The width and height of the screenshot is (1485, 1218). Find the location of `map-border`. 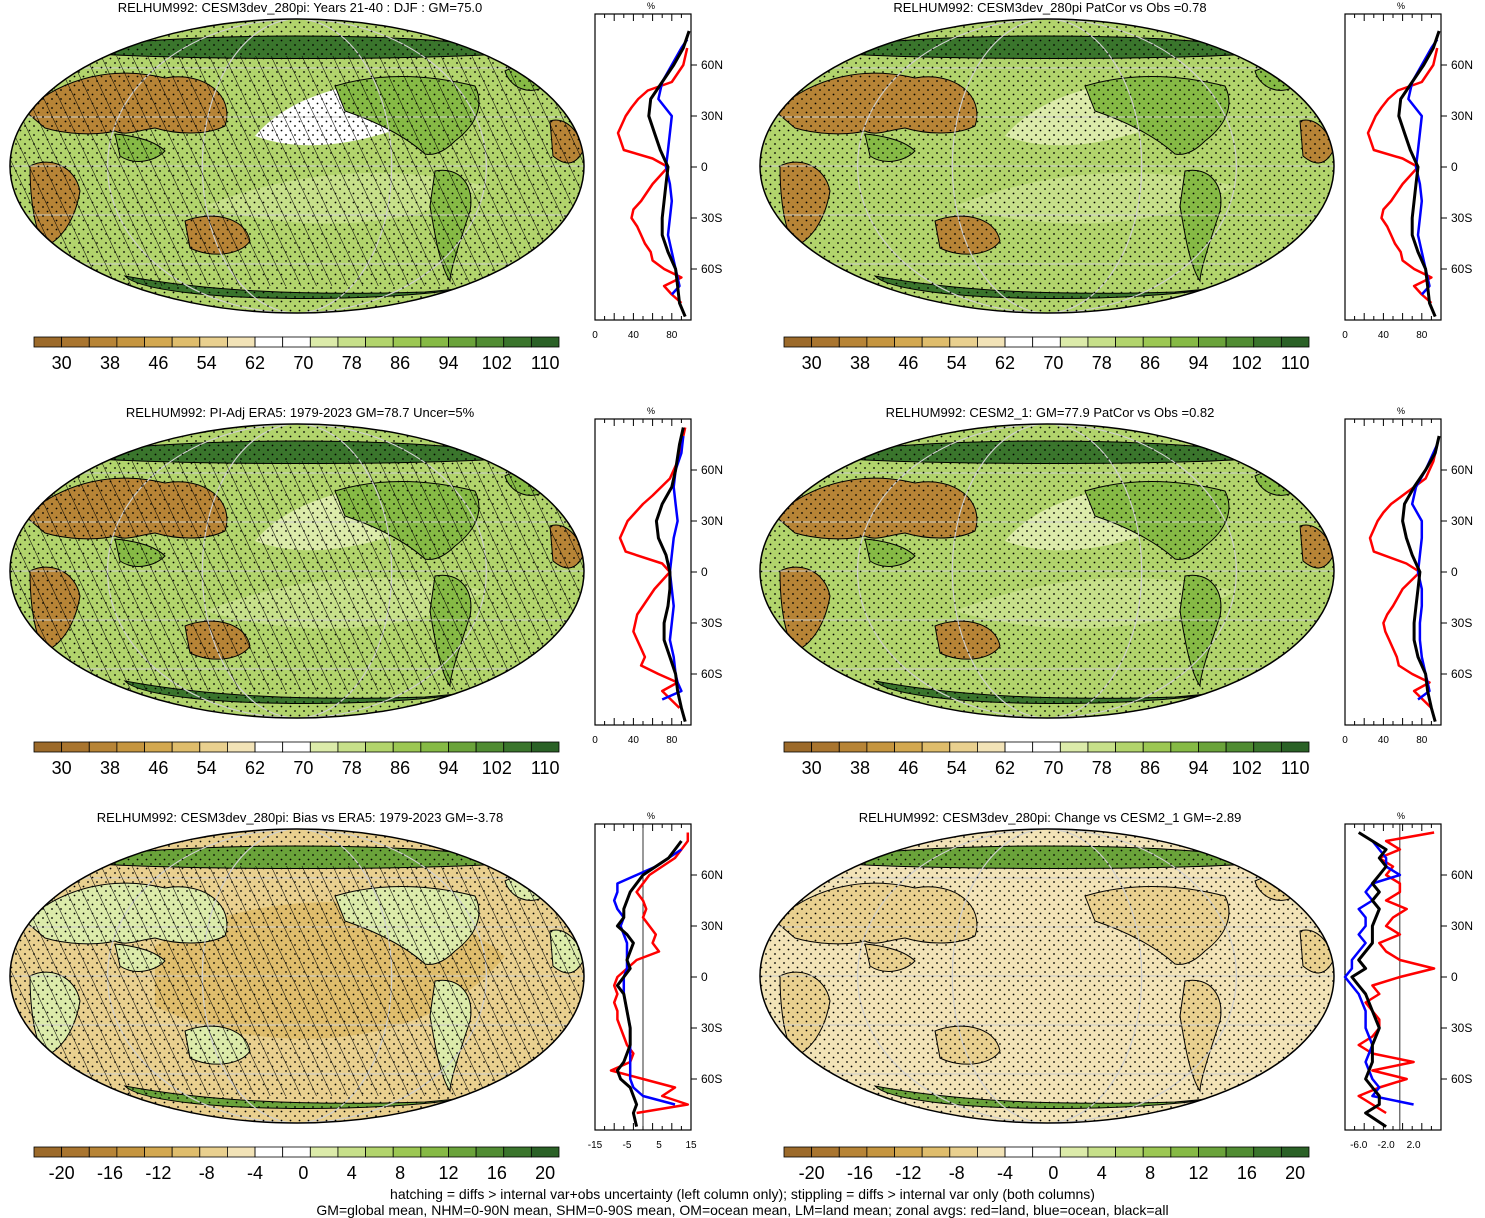

map-border is located at coordinates (297, 976).